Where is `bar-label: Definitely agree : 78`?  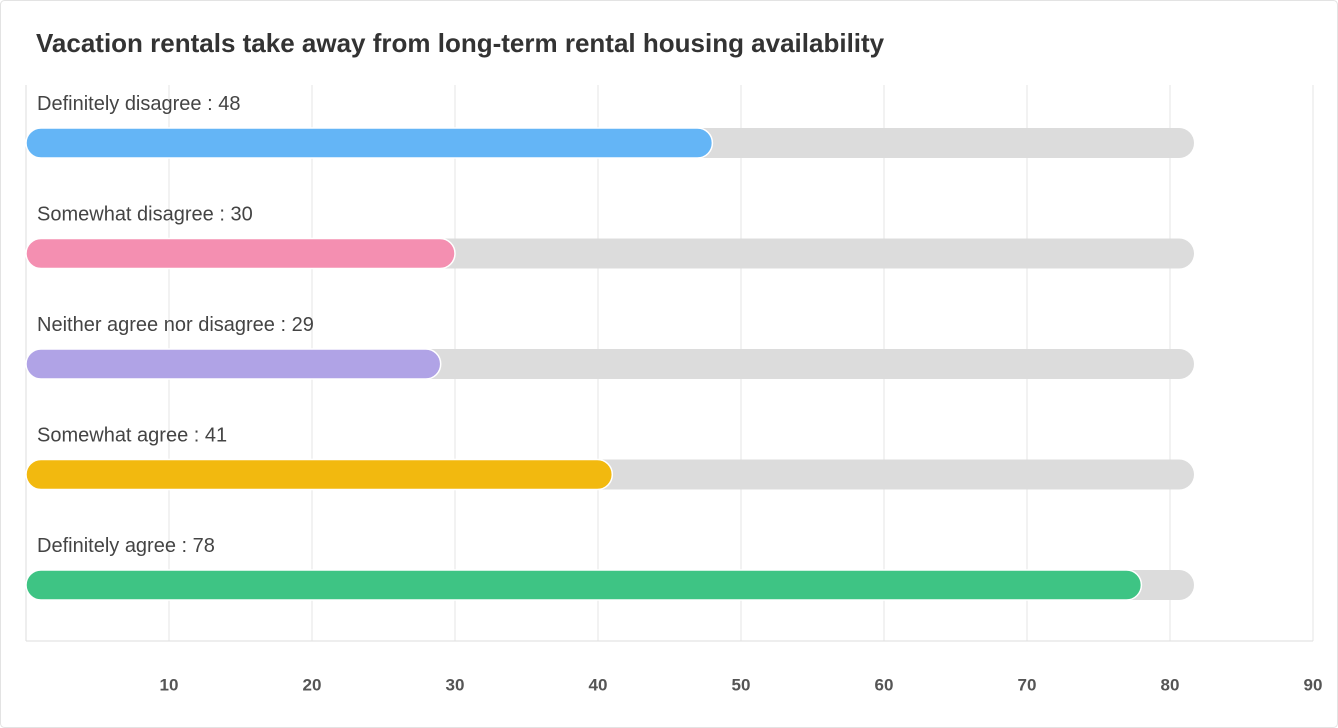 bar-label: Definitely agree : 78 is located at coordinates (126, 546).